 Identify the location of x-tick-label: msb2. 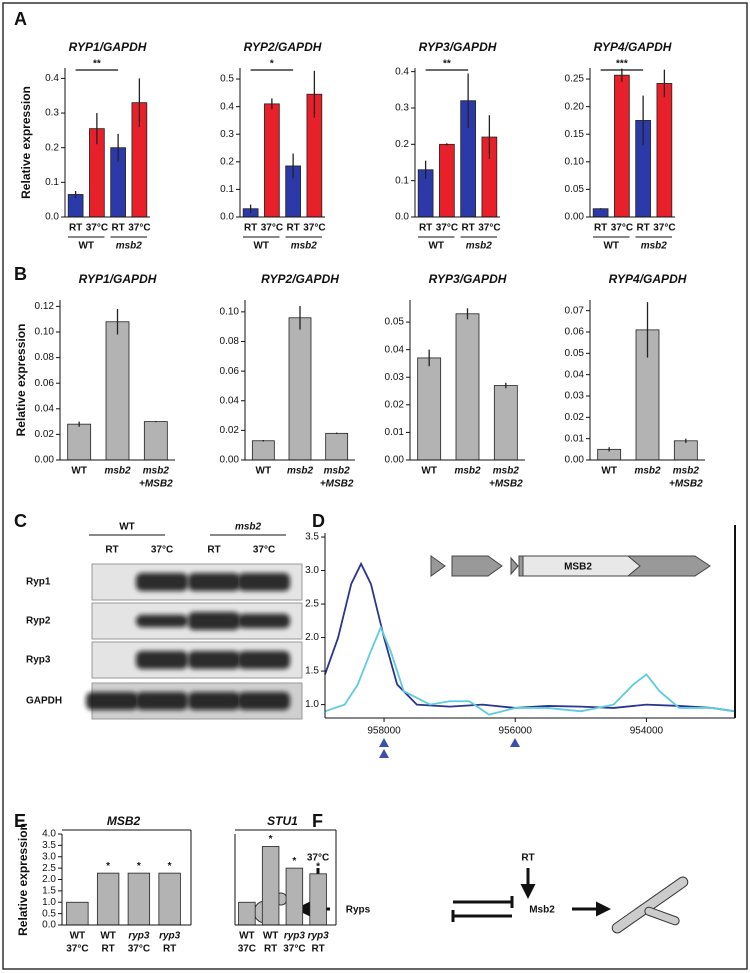
(506, 471).